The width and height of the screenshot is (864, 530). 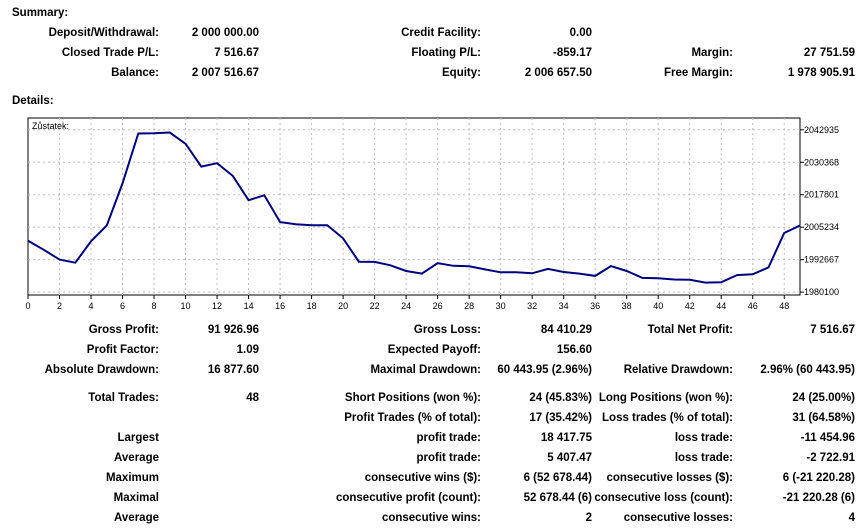 I want to click on average-loss-trade-label: loss trade:, so click(x=703, y=458).